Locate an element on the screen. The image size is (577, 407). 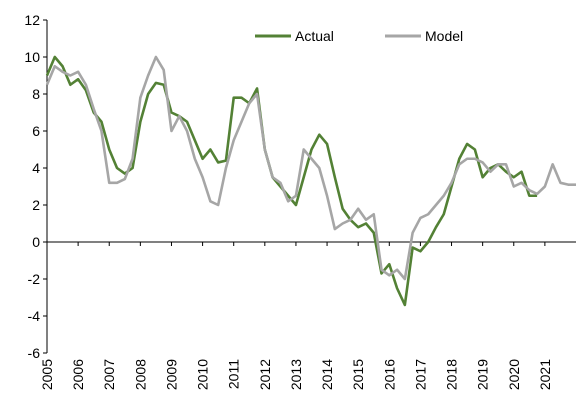
x-tick-label: 2005 is located at coordinates (47, 374).